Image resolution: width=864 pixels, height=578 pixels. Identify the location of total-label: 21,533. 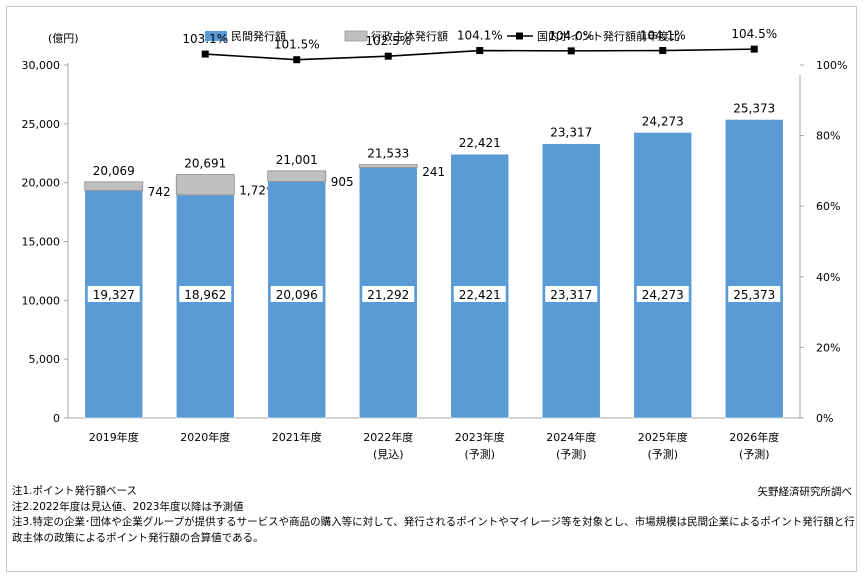
(388, 154).